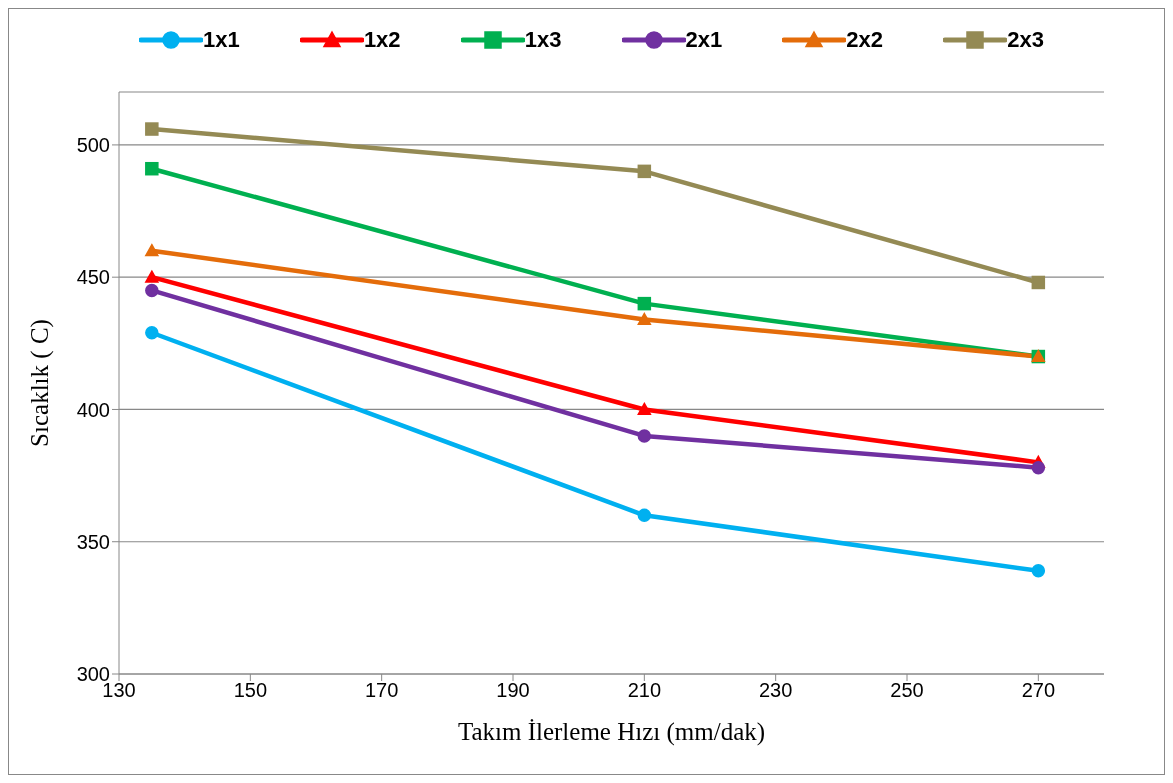 Image resolution: width=1173 pixels, height=783 pixels. What do you see at coordinates (865, 40) in the screenshot?
I see `legend-label: 2x2` at bounding box center [865, 40].